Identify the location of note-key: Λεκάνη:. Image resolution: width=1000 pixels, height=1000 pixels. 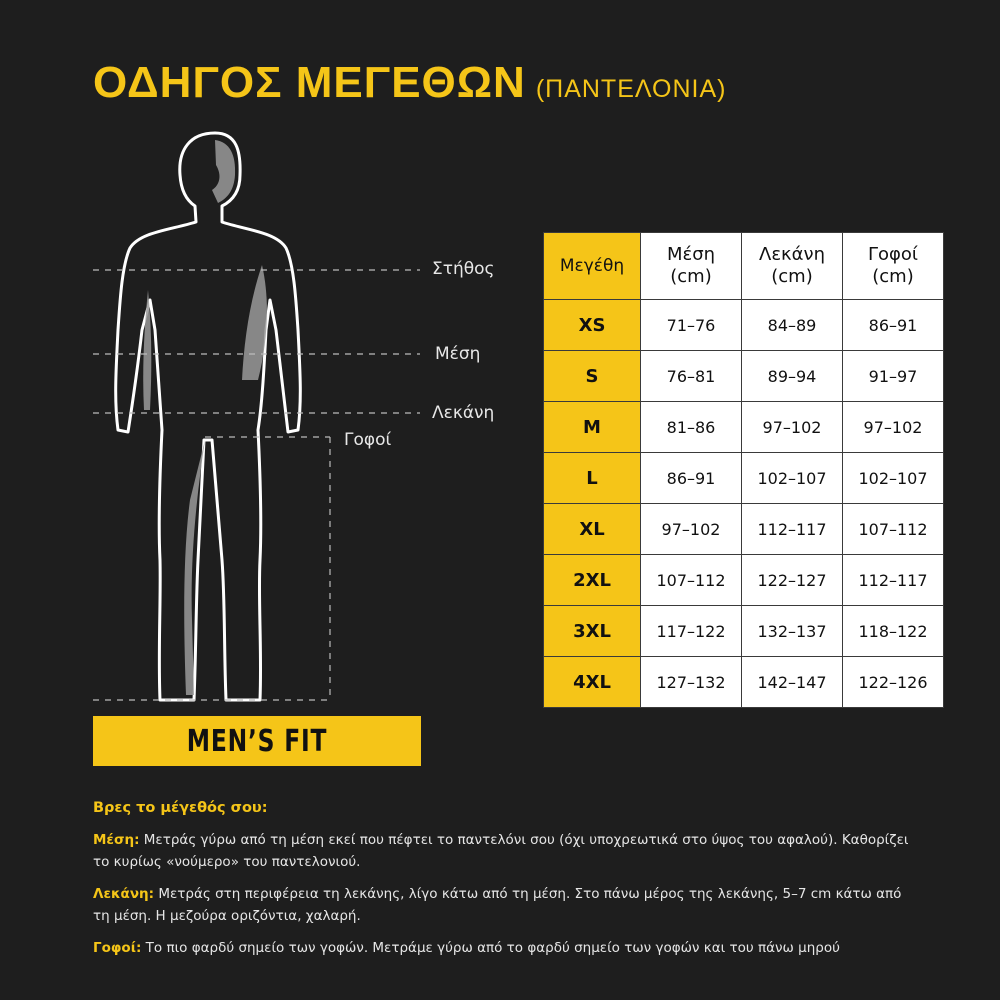
(124, 894).